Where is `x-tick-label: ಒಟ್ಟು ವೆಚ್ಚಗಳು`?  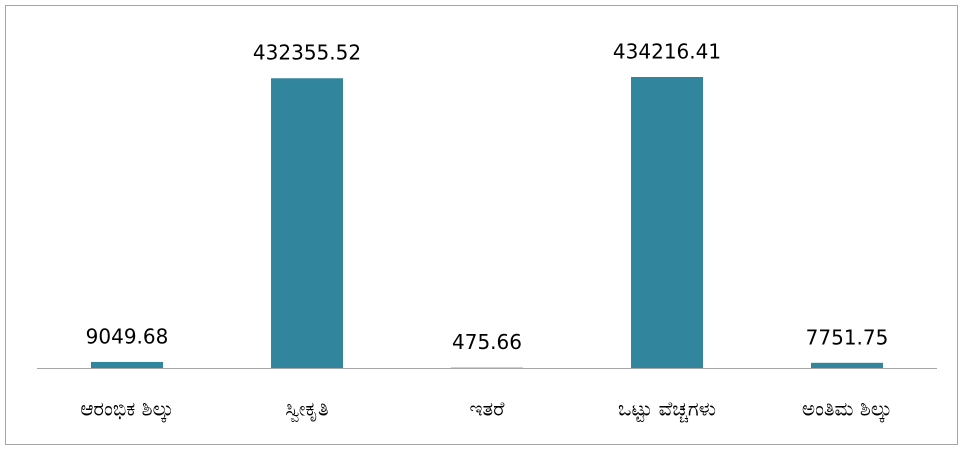 x-tick-label: ಒಟ್ಟು ವೆಚ್ಚಗಳು is located at coordinates (667, 410).